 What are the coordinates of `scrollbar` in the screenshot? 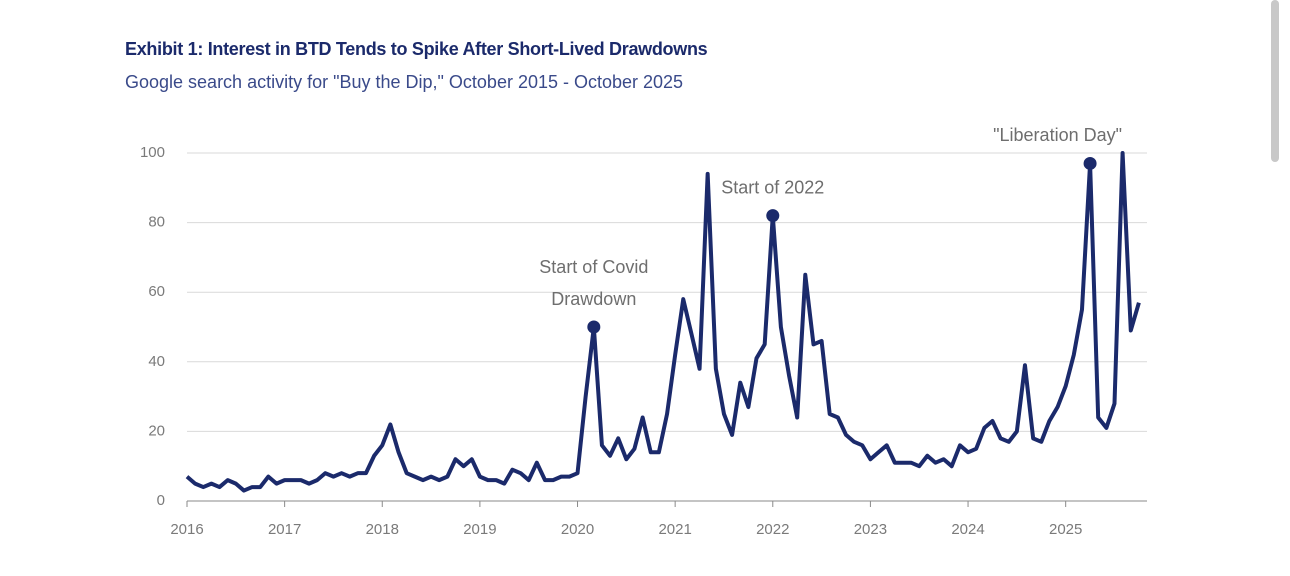 It's located at (1275, 81).